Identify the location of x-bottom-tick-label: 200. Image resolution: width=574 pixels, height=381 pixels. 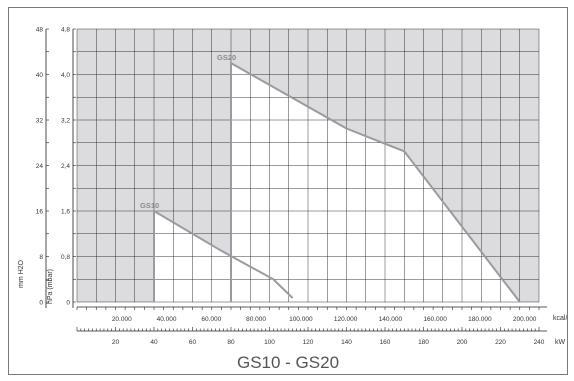
(462, 342).